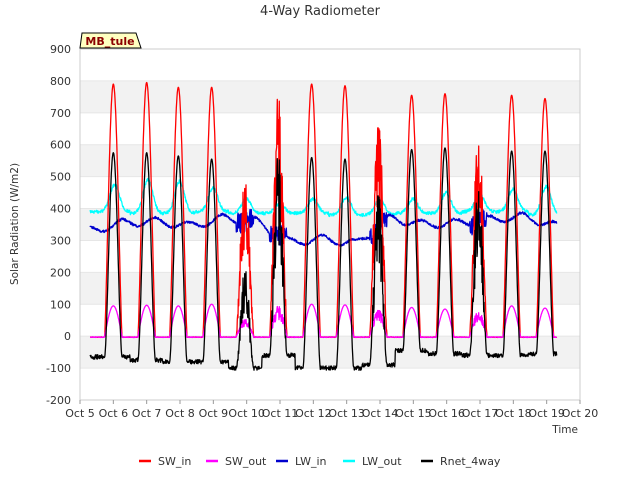 The image size is (640, 480). Describe the element at coordinates (60, 145) in the screenshot. I see `y-tick-label: 600` at that location.